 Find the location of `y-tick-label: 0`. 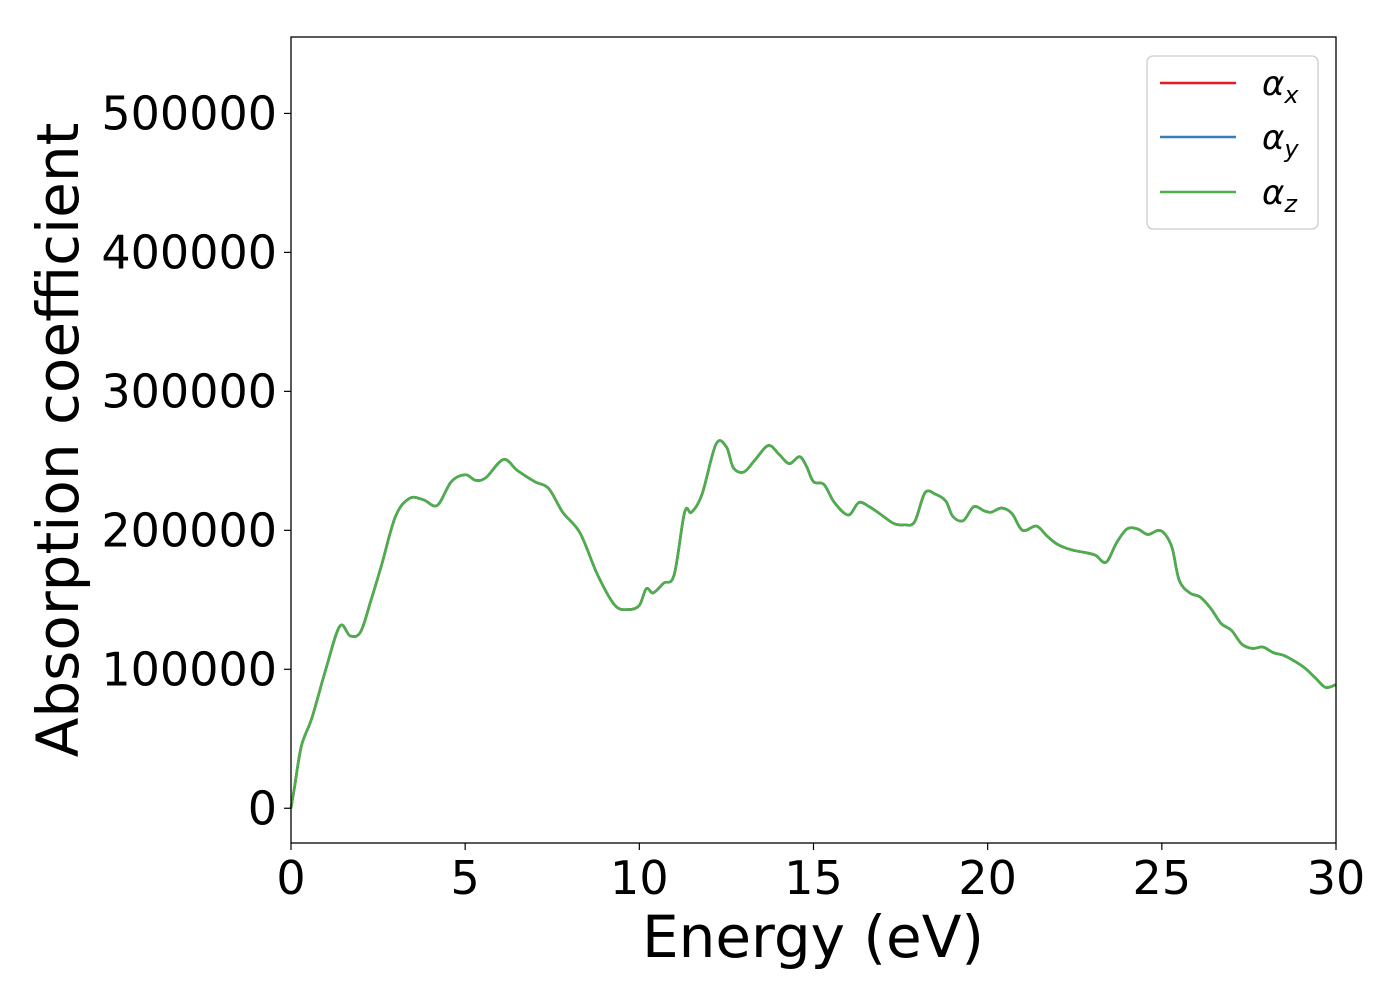

y-tick-label: 0 is located at coordinates (262, 808).